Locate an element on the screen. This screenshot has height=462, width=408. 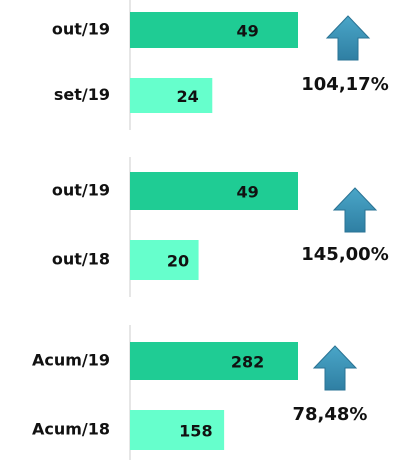
value-label: 282 is located at coordinates (247, 362).